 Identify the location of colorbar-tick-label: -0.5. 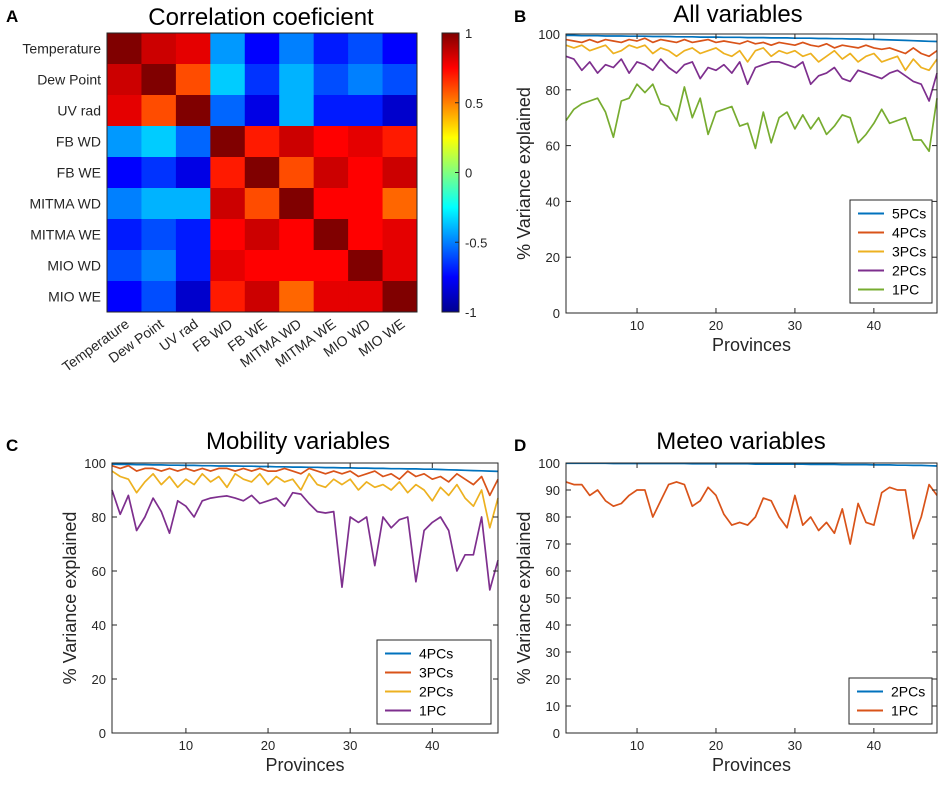
(476, 242).